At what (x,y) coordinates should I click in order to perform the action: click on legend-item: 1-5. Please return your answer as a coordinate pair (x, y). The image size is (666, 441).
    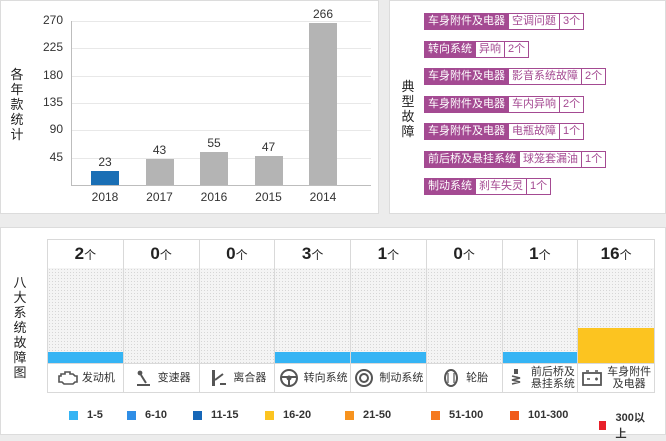
    Looking at the image, I should click on (86, 415).